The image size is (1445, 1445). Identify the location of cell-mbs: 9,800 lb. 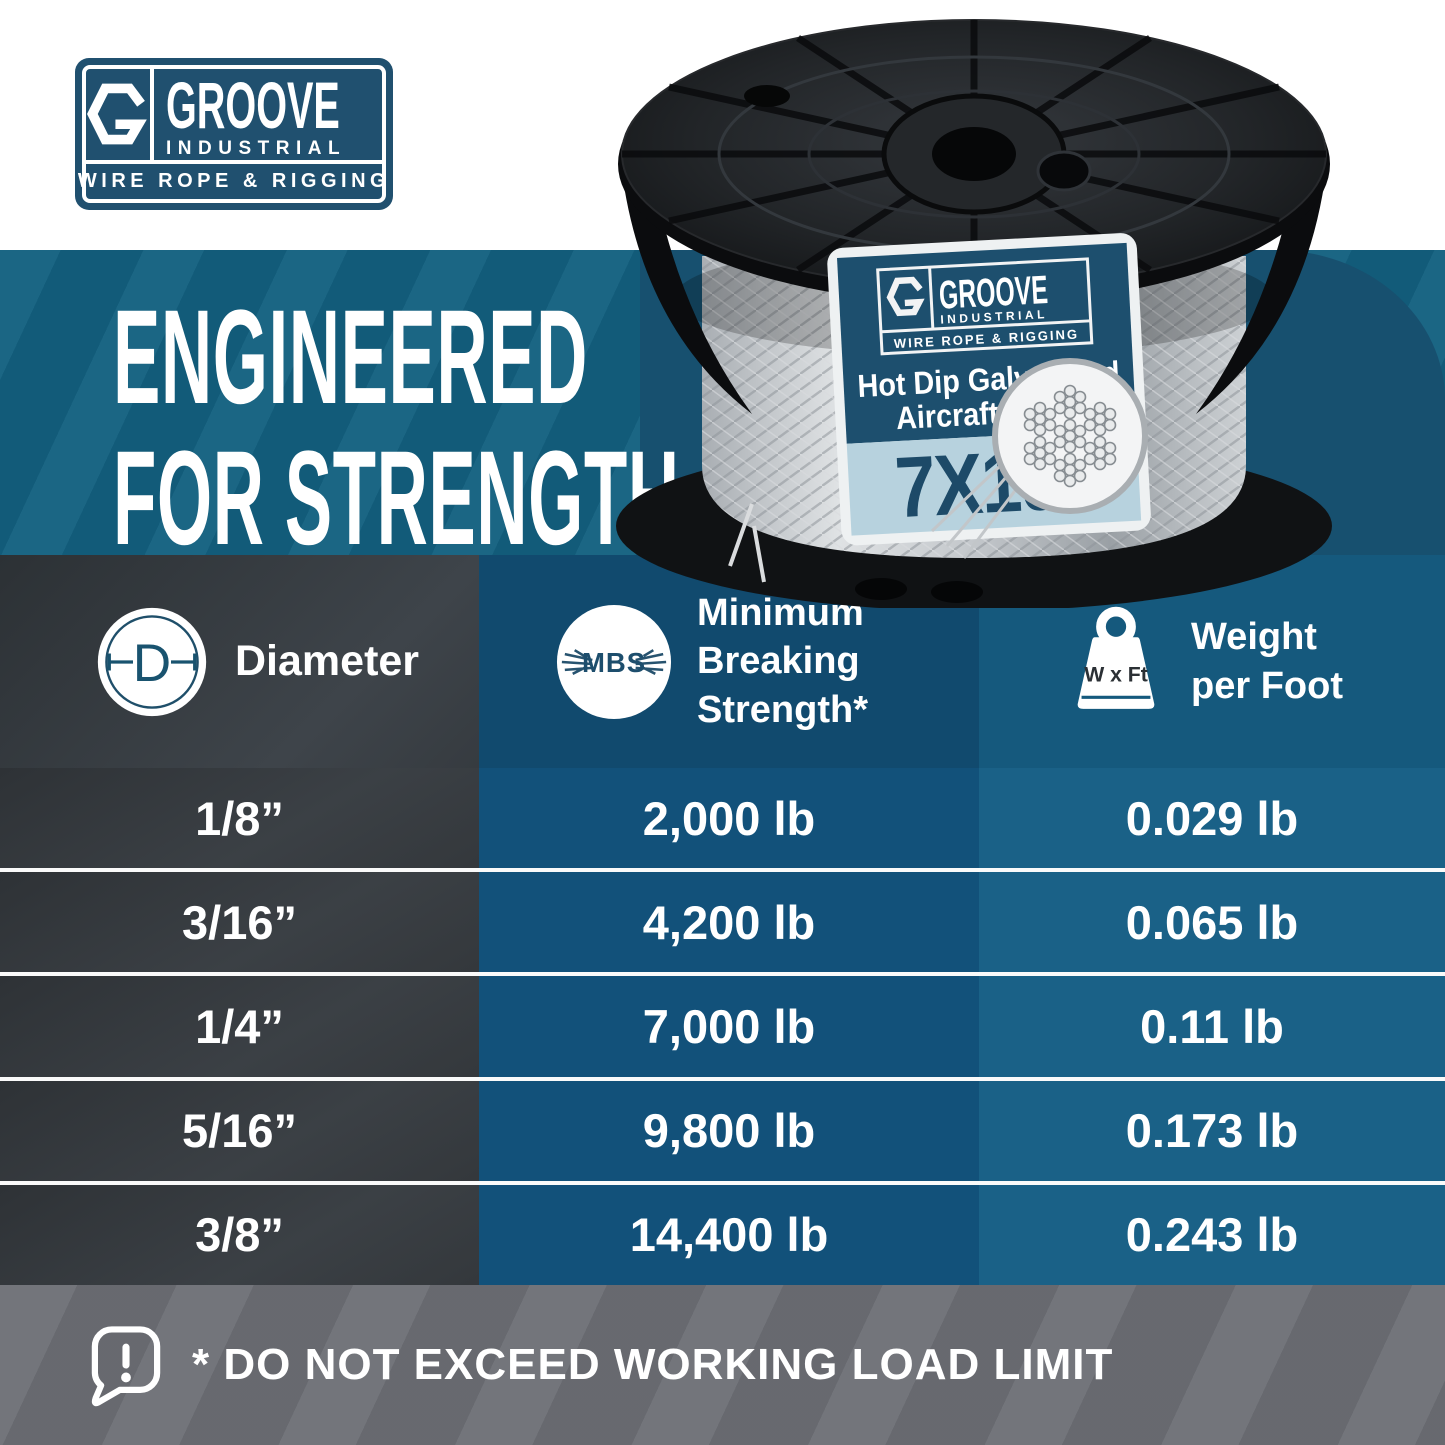
(729, 1130).